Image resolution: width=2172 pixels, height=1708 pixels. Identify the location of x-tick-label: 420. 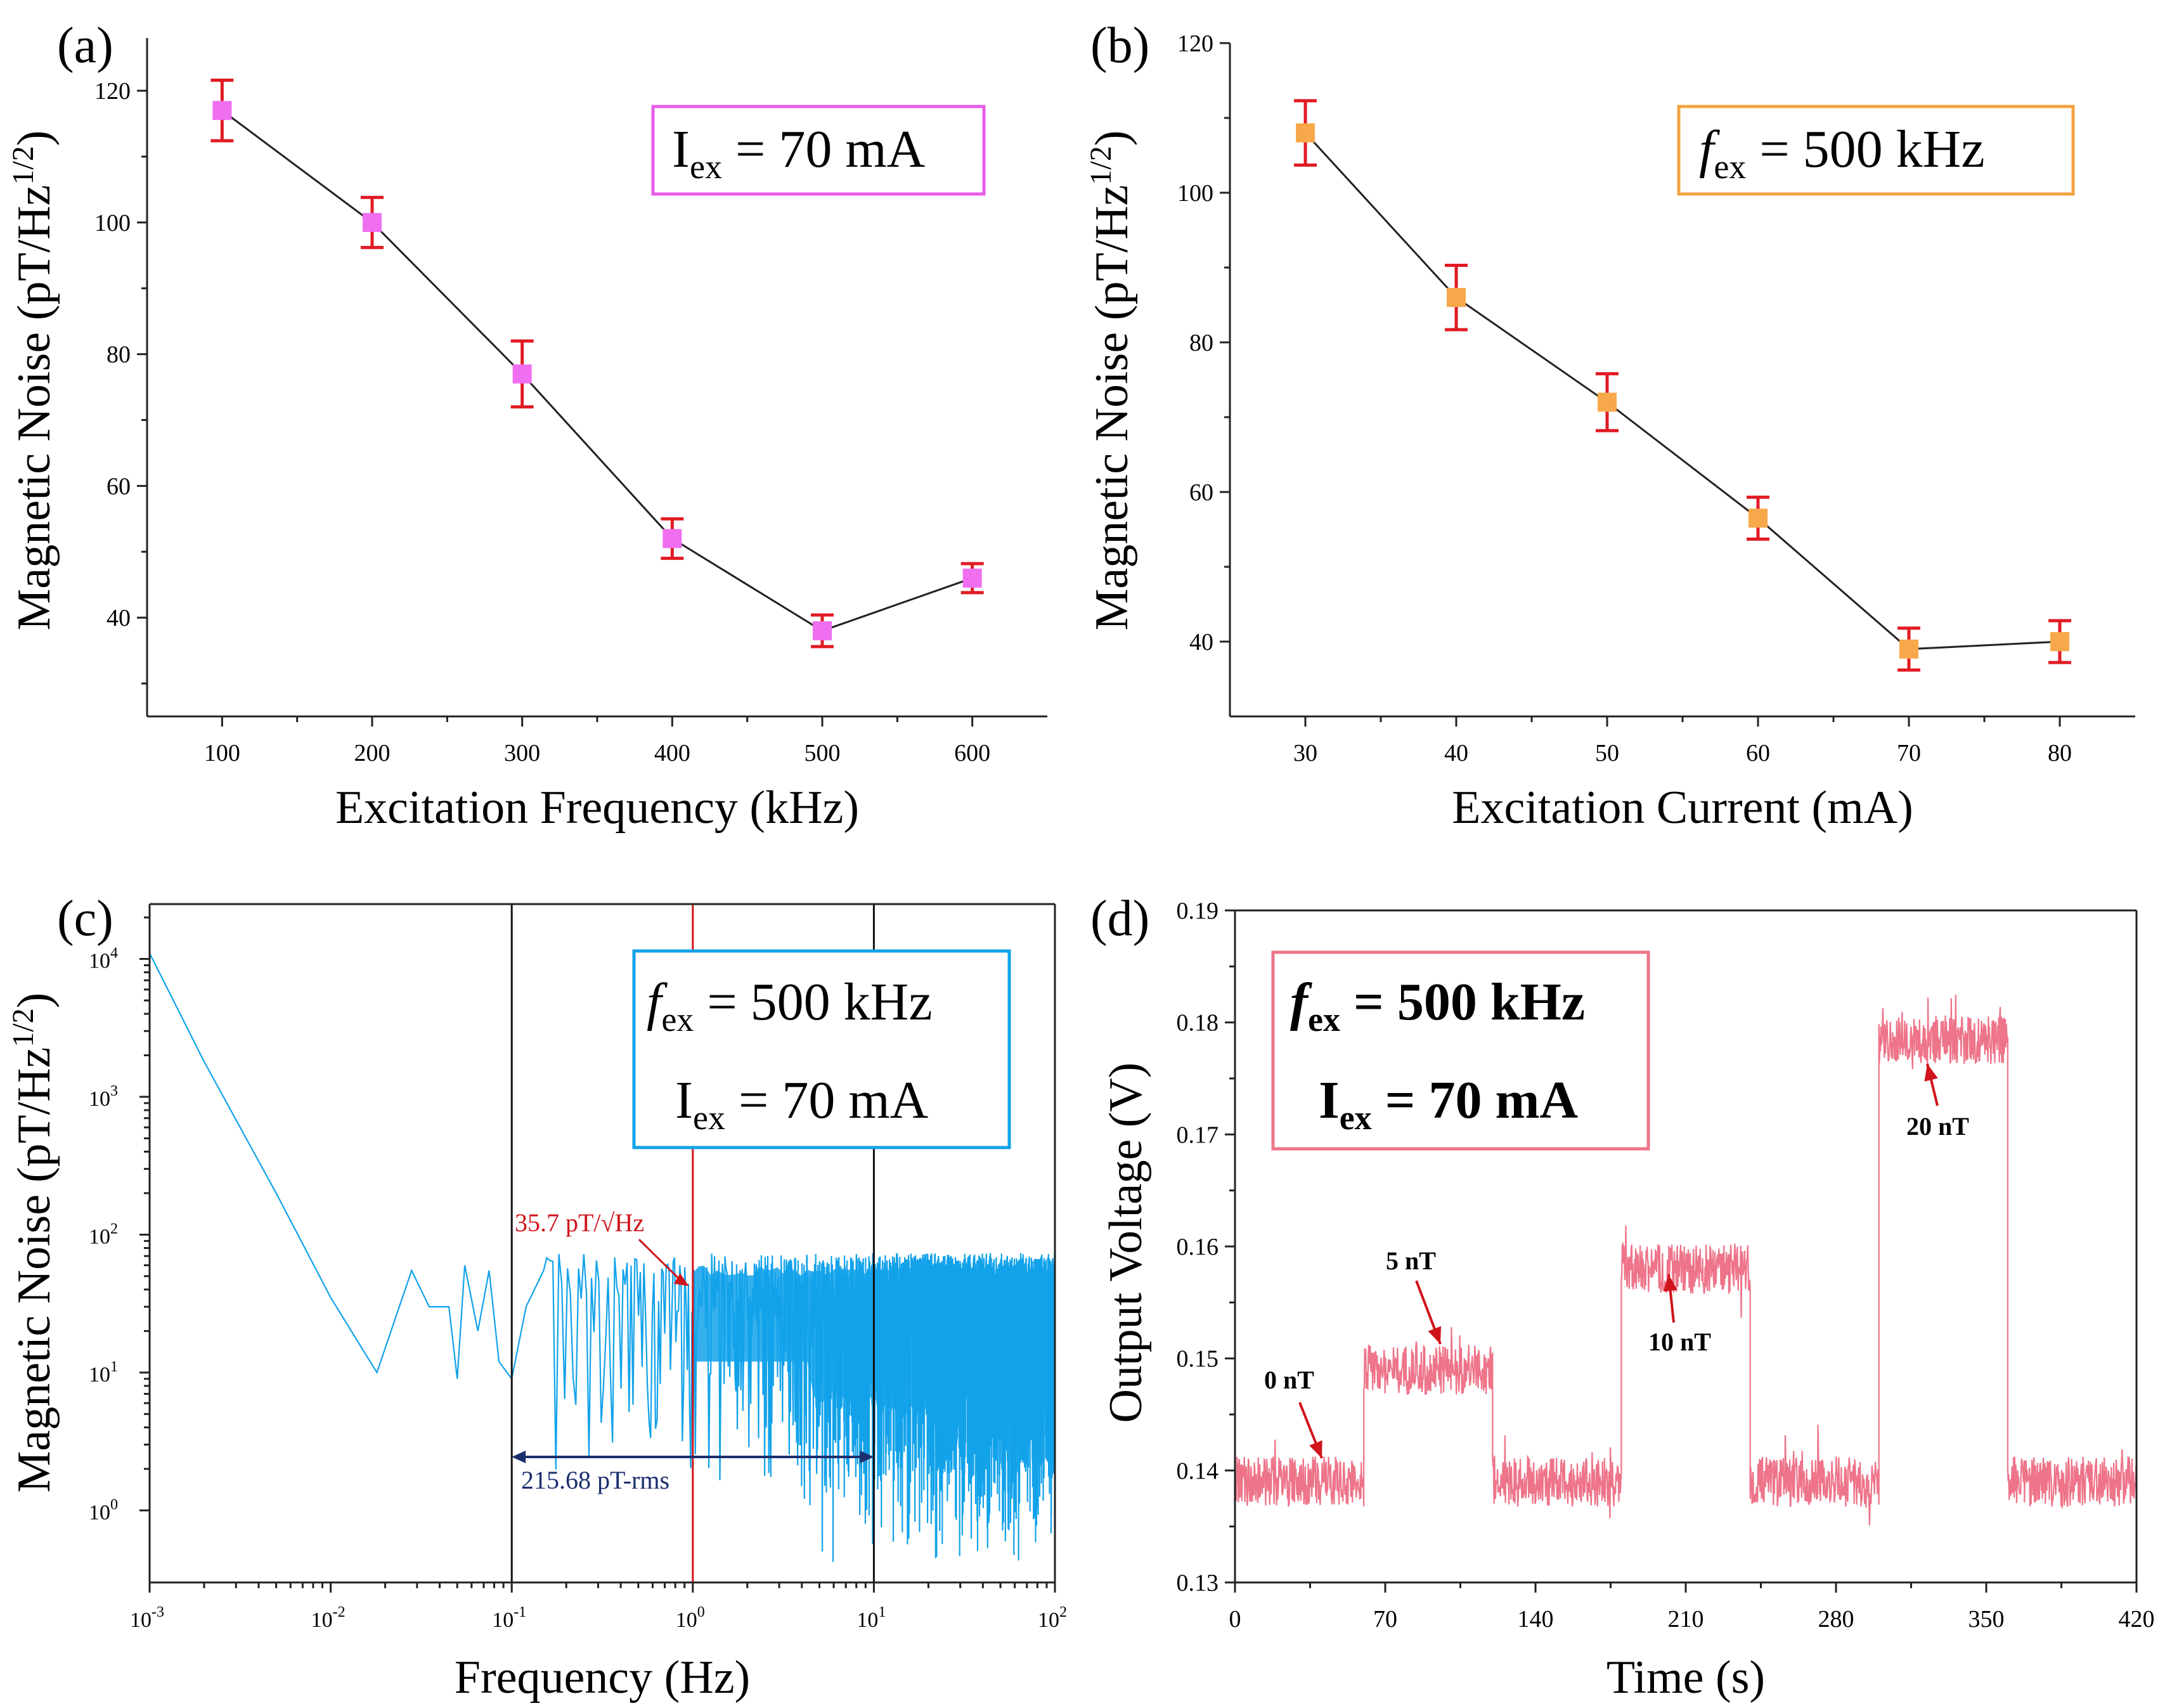
(2137, 1620).